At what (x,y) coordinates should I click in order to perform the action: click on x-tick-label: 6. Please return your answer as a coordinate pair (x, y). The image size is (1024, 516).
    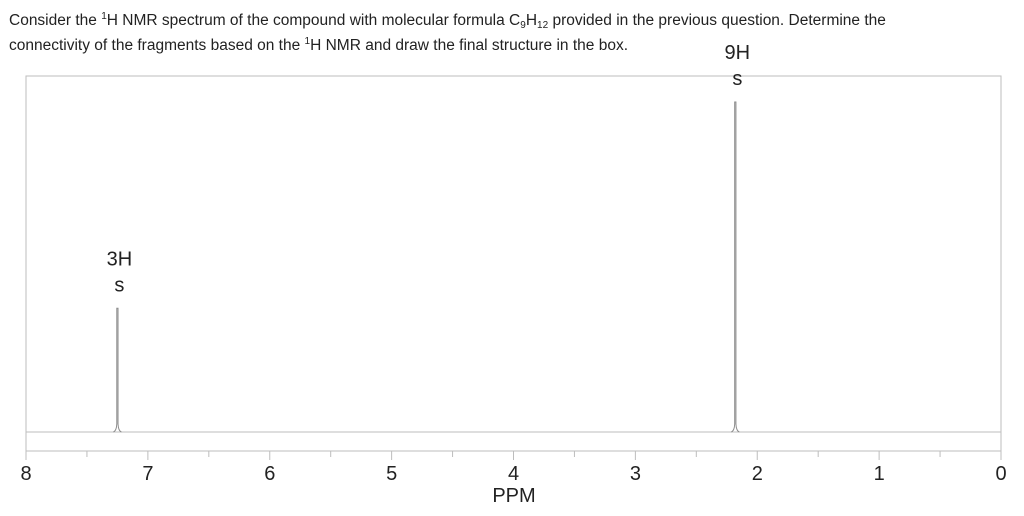
    Looking at the image, I should click on (269, 474).